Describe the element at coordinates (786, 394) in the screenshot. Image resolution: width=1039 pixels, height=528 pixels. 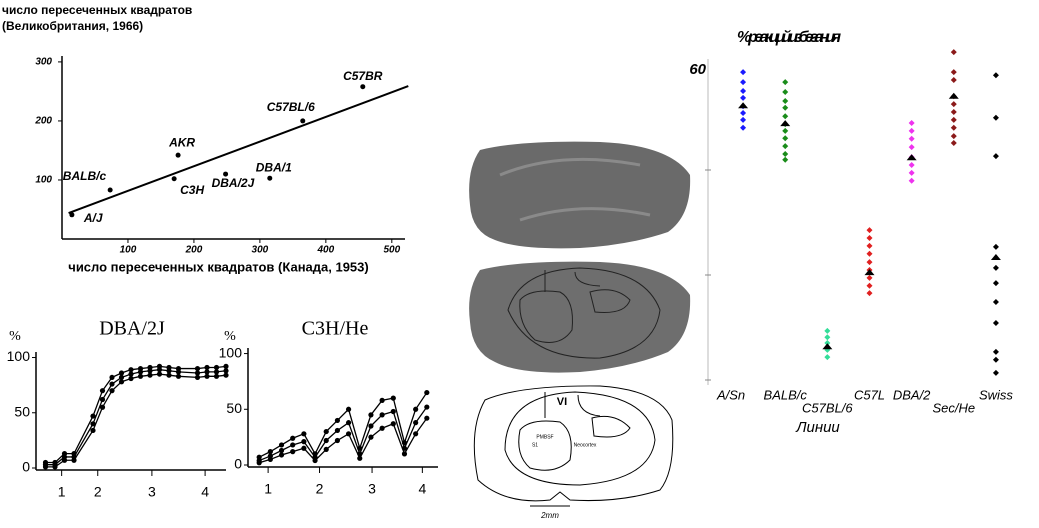
I see `x-tick-label: BALB/c` at that location.